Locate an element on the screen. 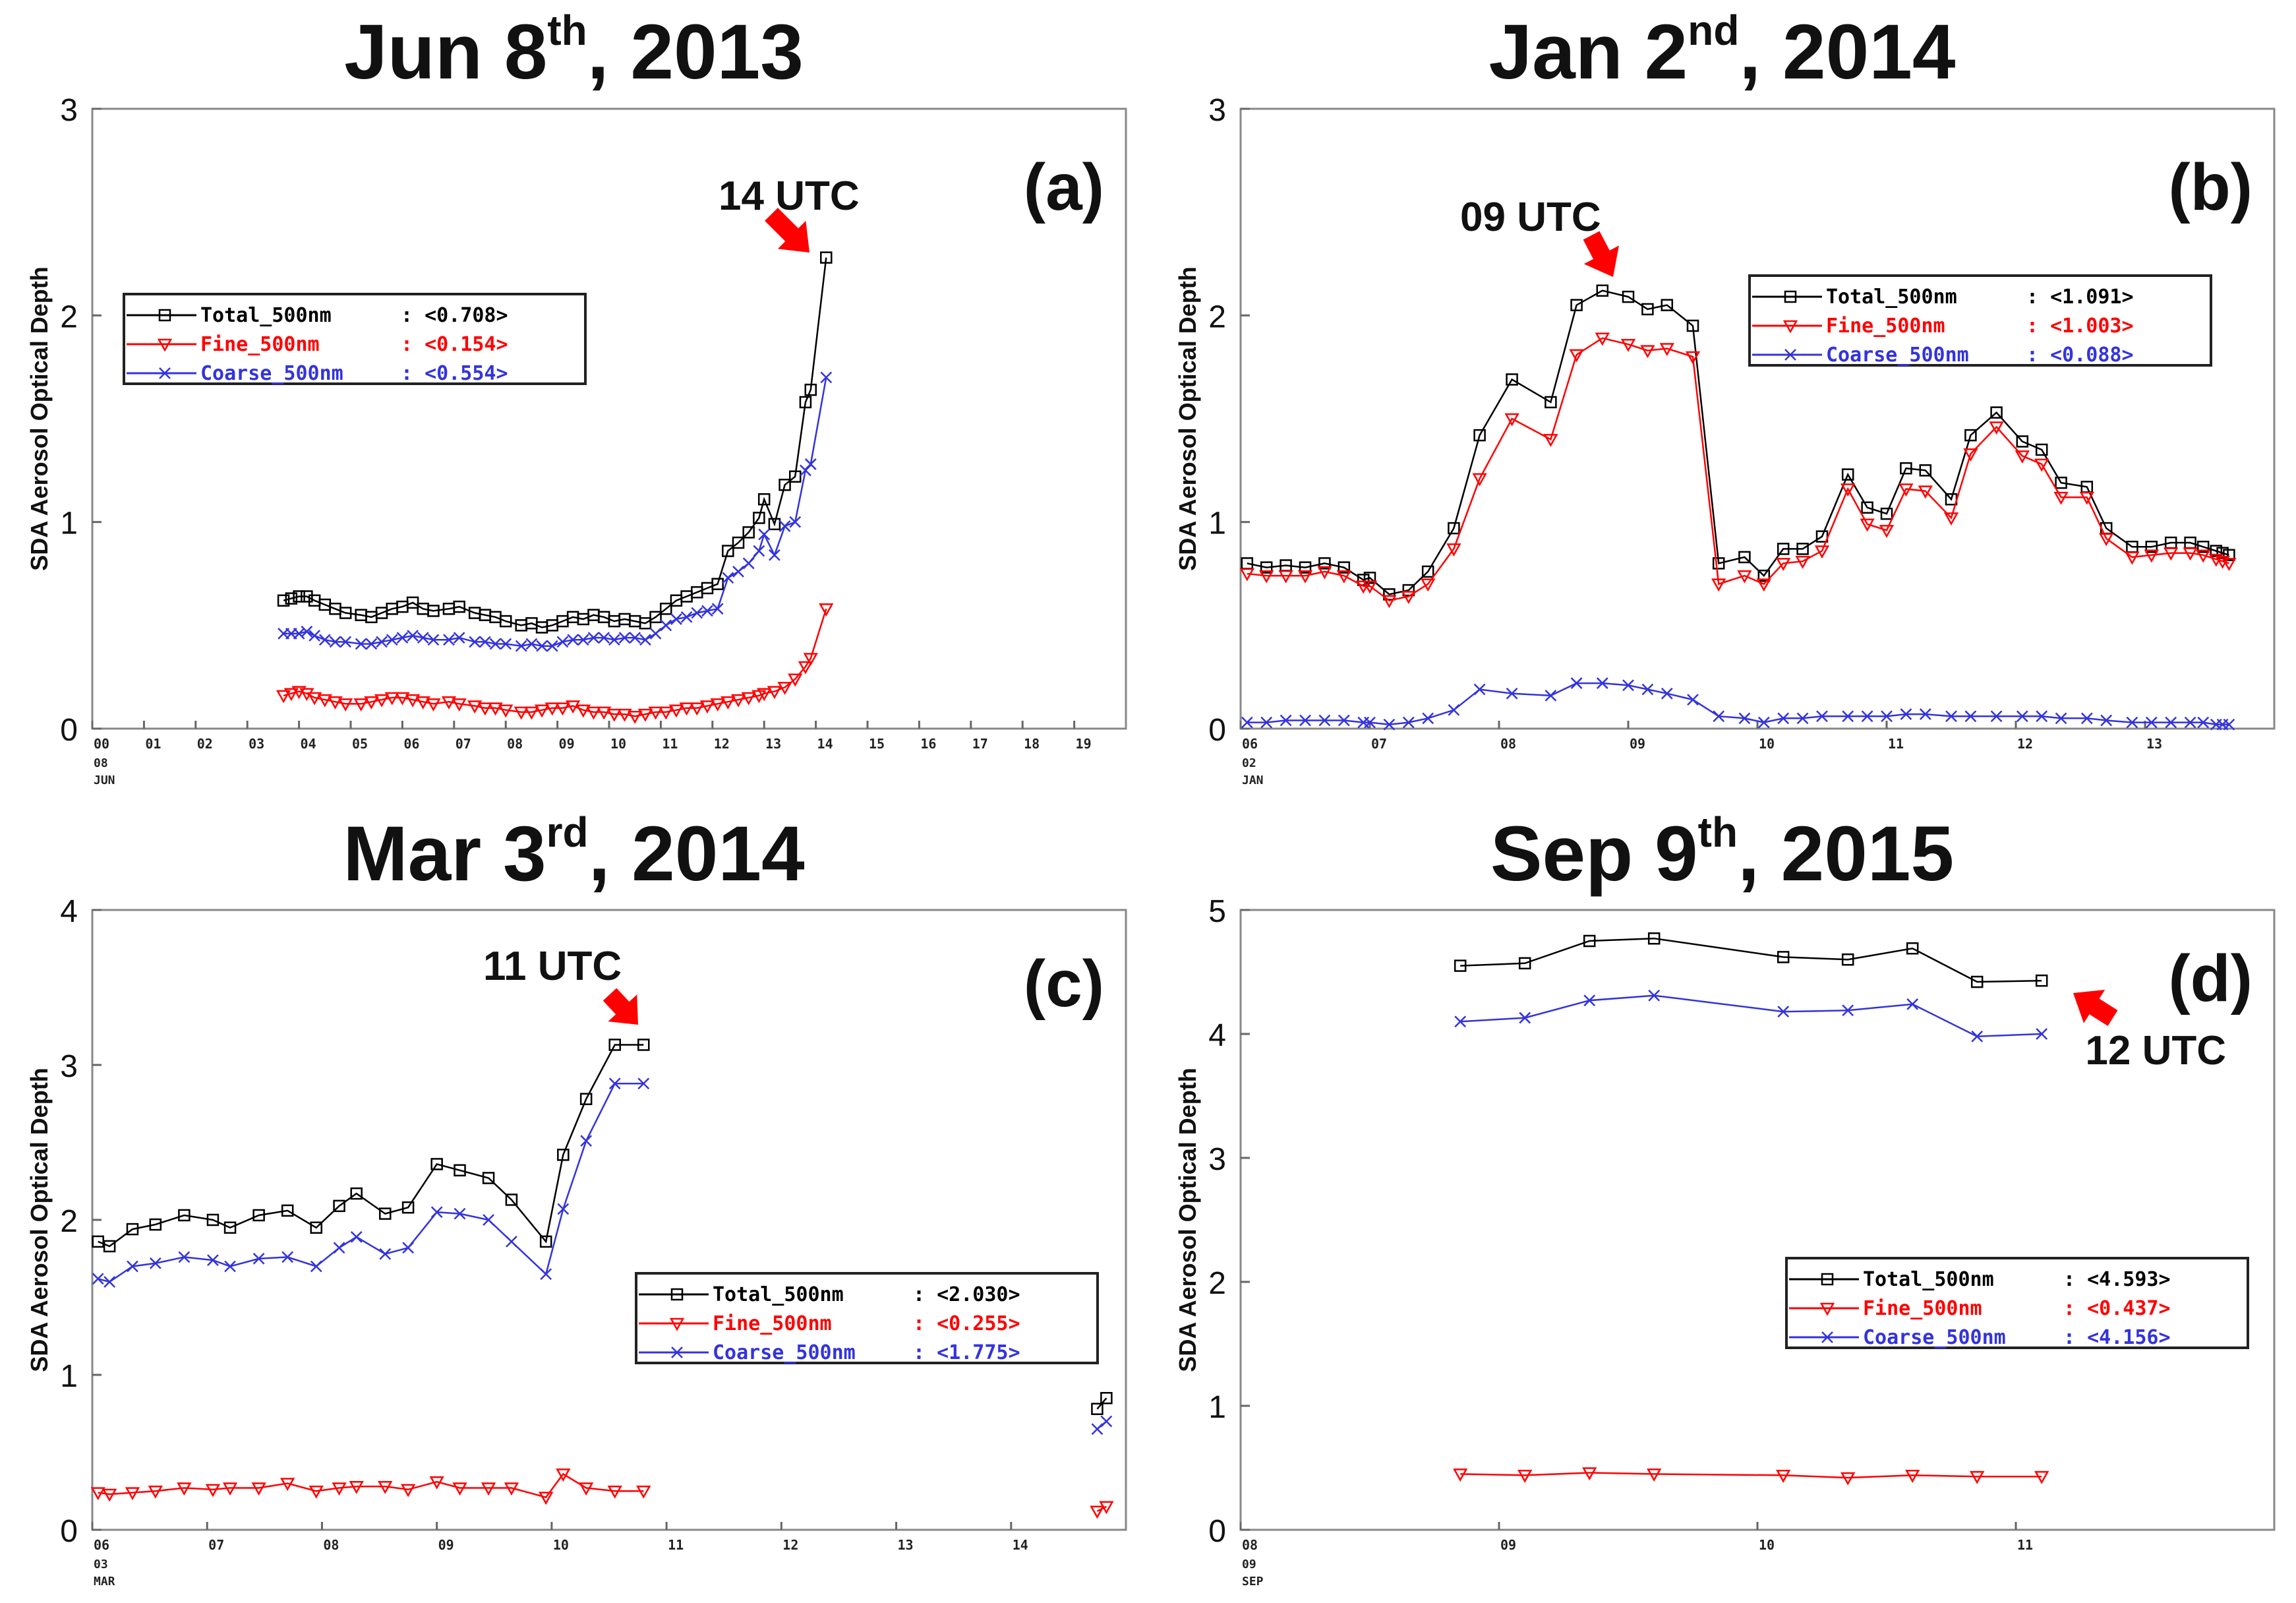 The width and height of the screenshot is (2296, 1603). x-date-label: 08 is located at coordinates (101, 763).